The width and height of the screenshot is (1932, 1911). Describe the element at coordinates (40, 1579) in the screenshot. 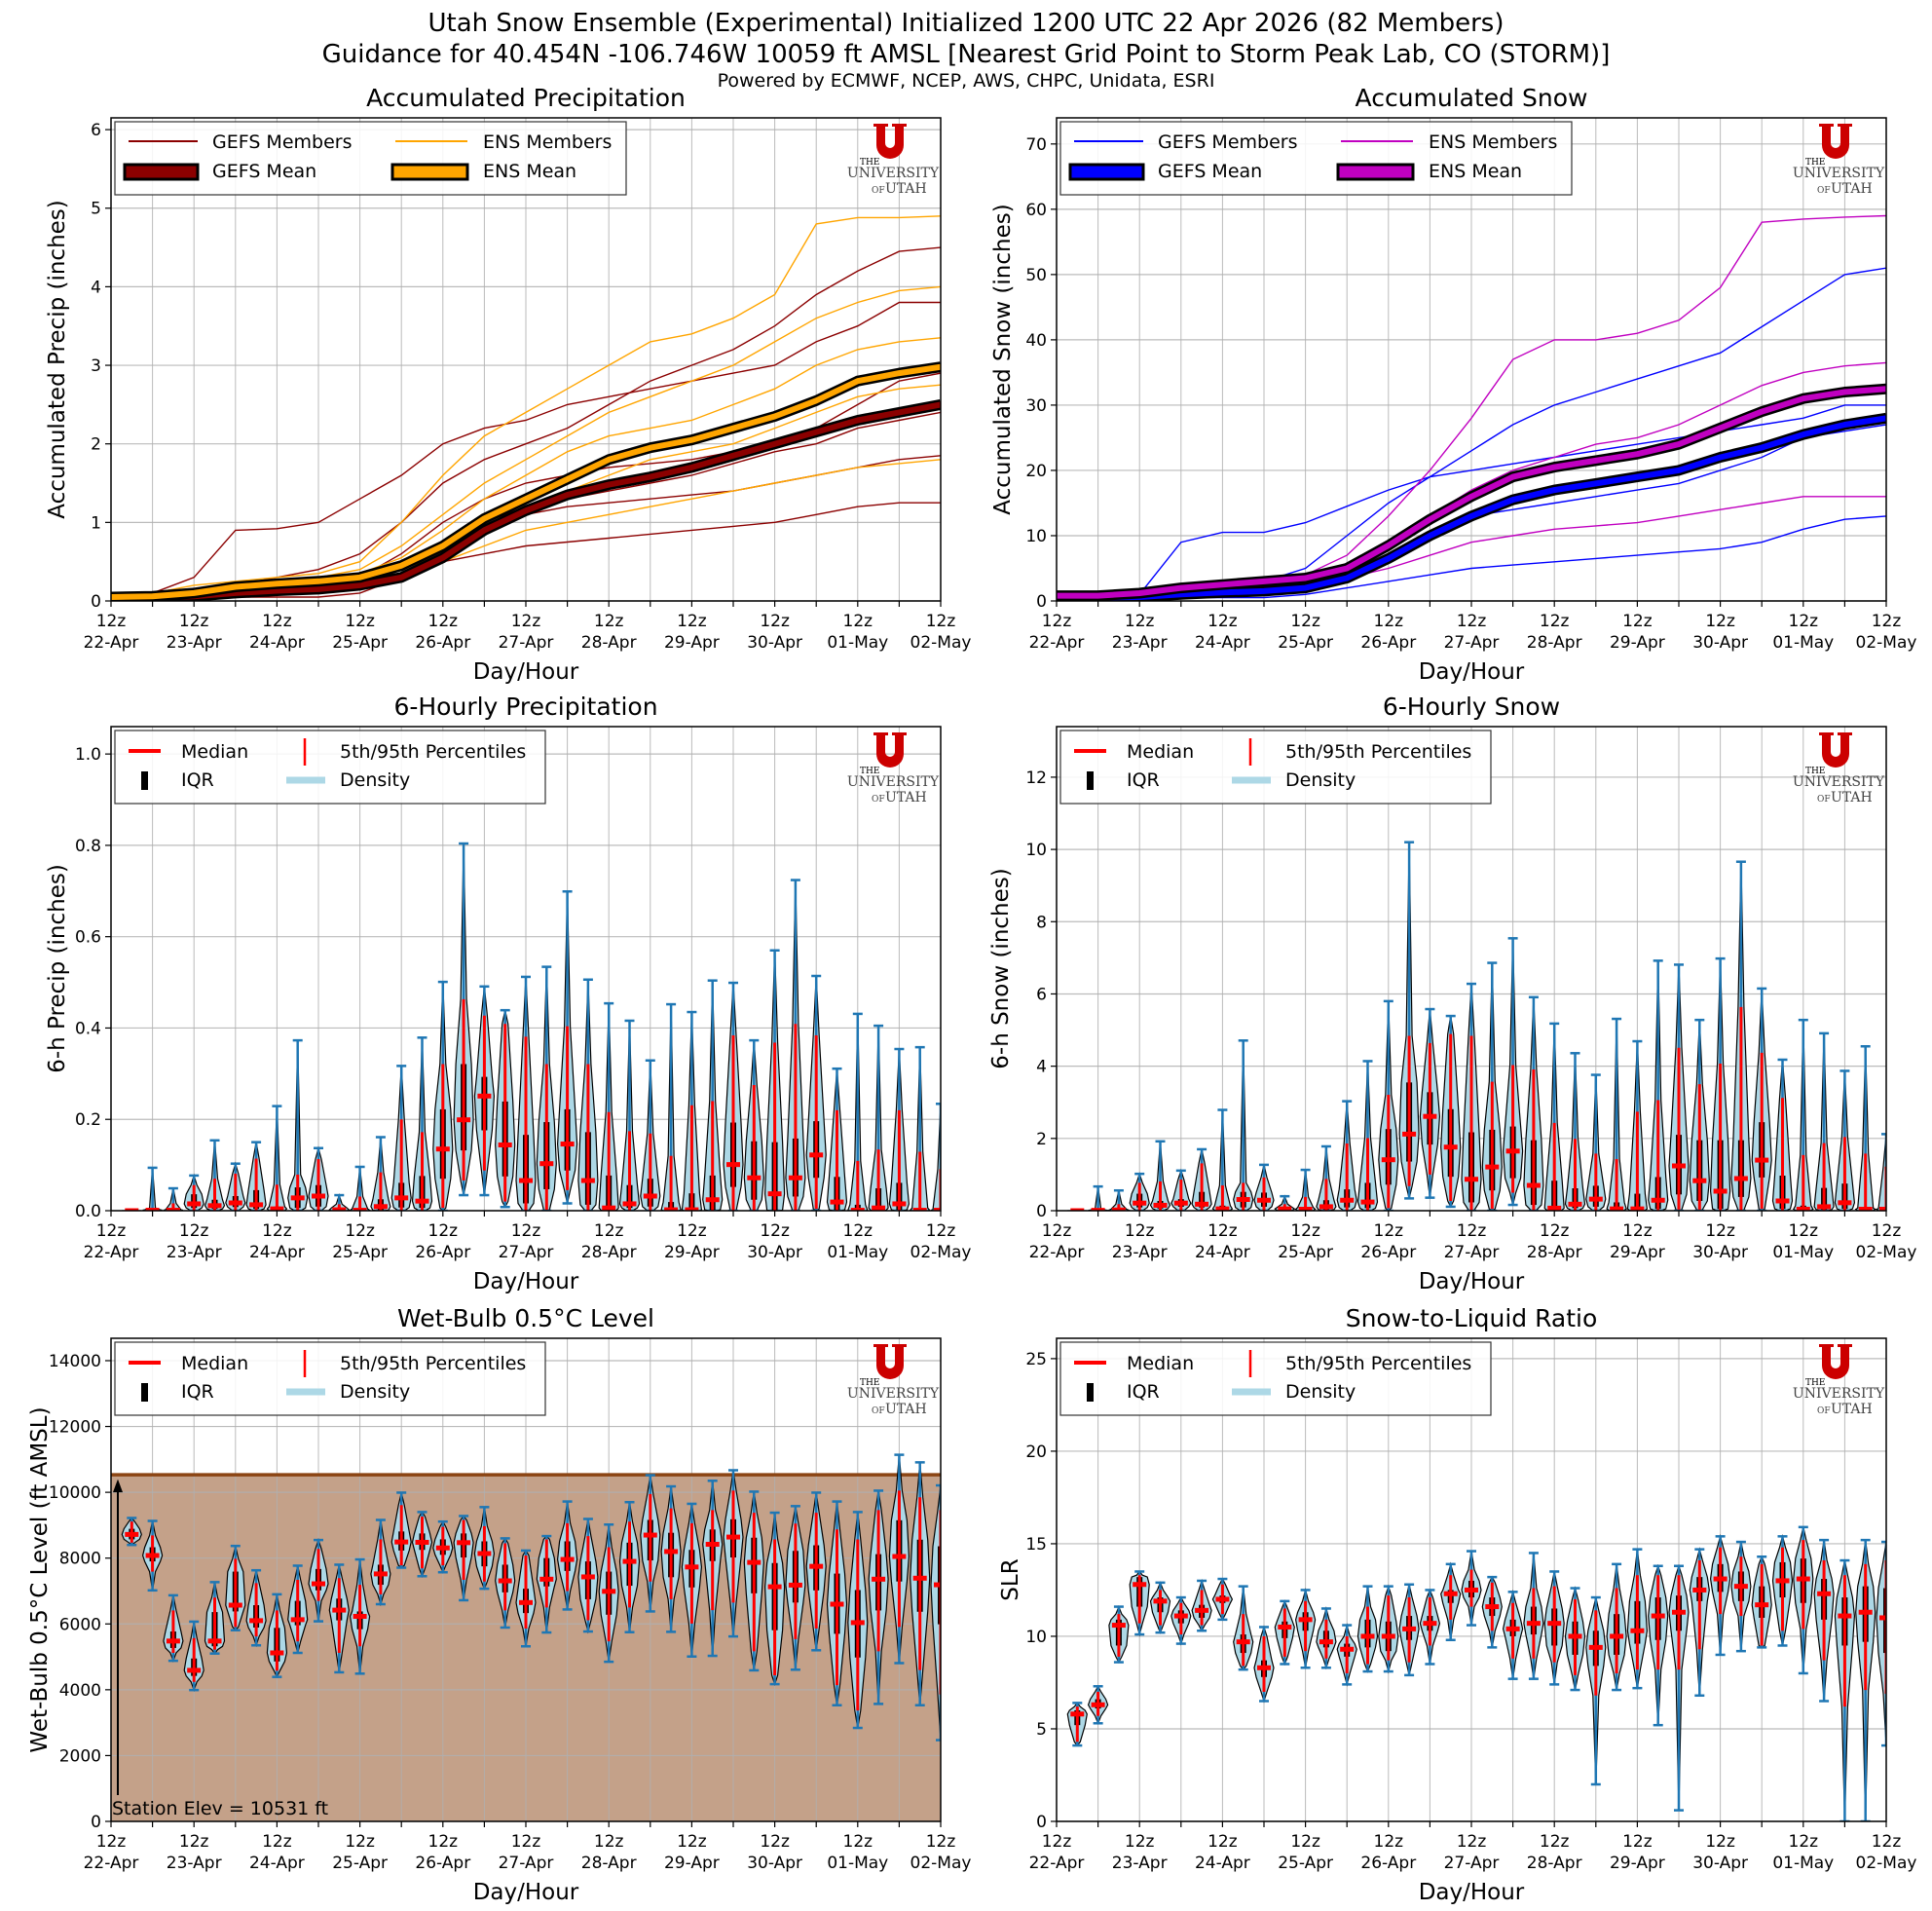

I see `y-axis-label: Wet-Bulb 0.5°C Level (ft AMSL)` at that location.